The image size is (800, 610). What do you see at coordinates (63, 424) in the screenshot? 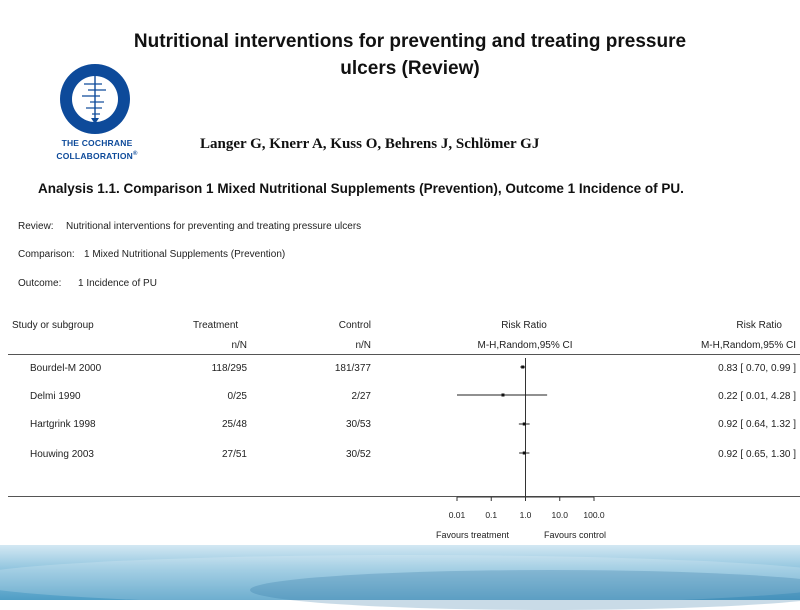
I see `row-study: Hartgrink 1998` at bounding box center [63, 424].